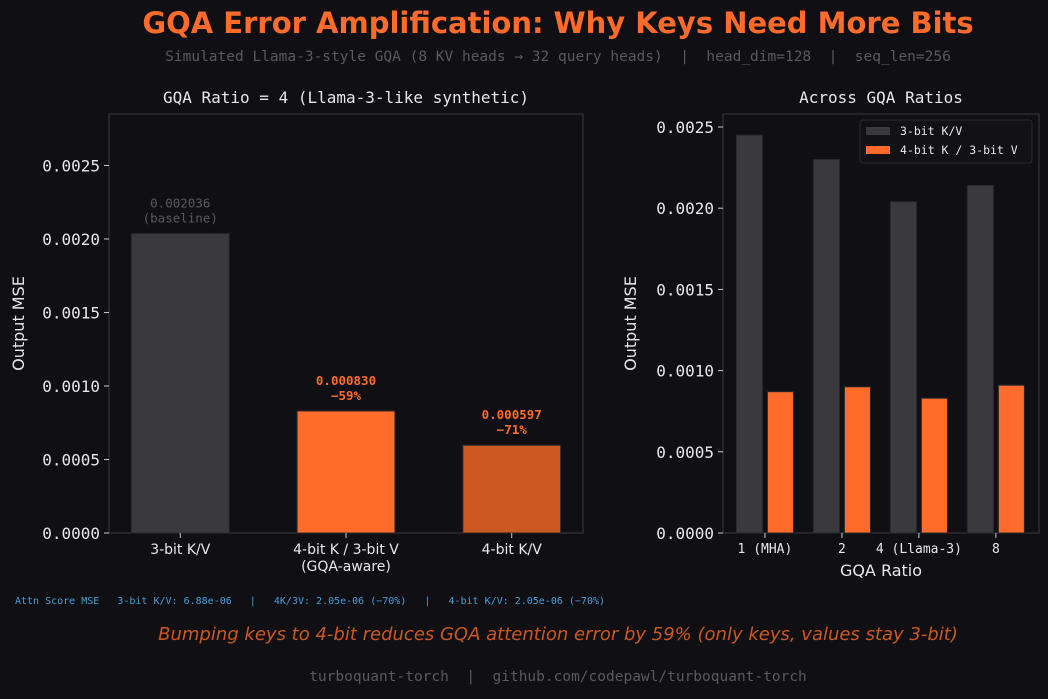 The height and width of the screenshot is (699, 1048). What do you see at coordinates (765, 549) in the screenshot?
I see `x-tick-label: 1 (MHA)` at bounding box center [765, 549].